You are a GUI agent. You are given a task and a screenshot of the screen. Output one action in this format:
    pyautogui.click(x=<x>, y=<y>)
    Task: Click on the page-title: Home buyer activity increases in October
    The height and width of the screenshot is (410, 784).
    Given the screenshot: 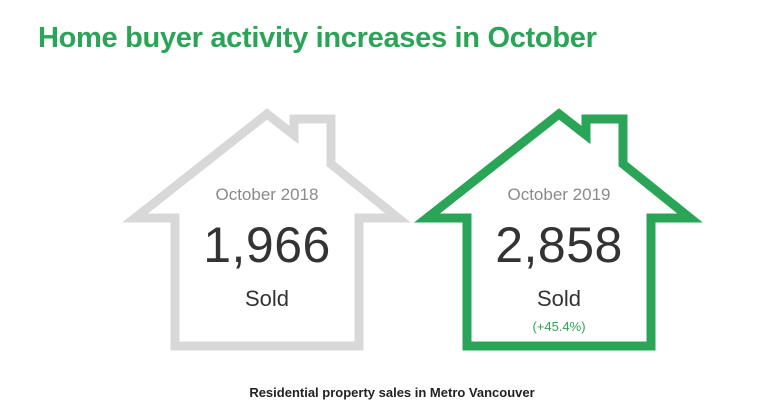 What is the action you would take?
    pyautogui.click(x=317, y=38)
    